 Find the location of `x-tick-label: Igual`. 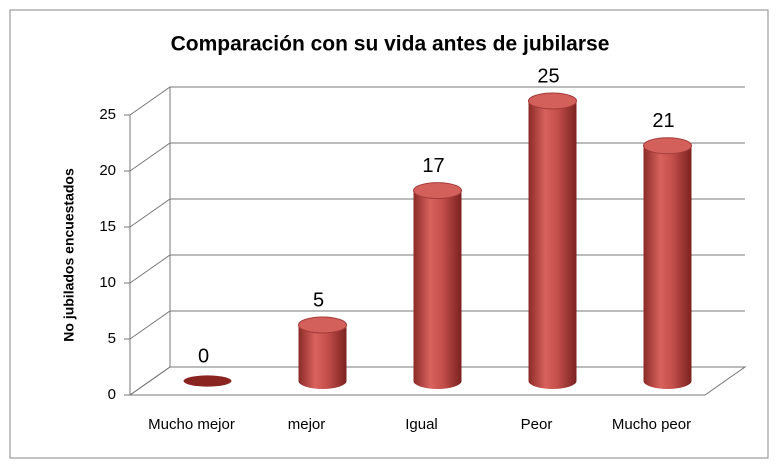

x-tick-label: Igual is located at coordinates (421, 424).